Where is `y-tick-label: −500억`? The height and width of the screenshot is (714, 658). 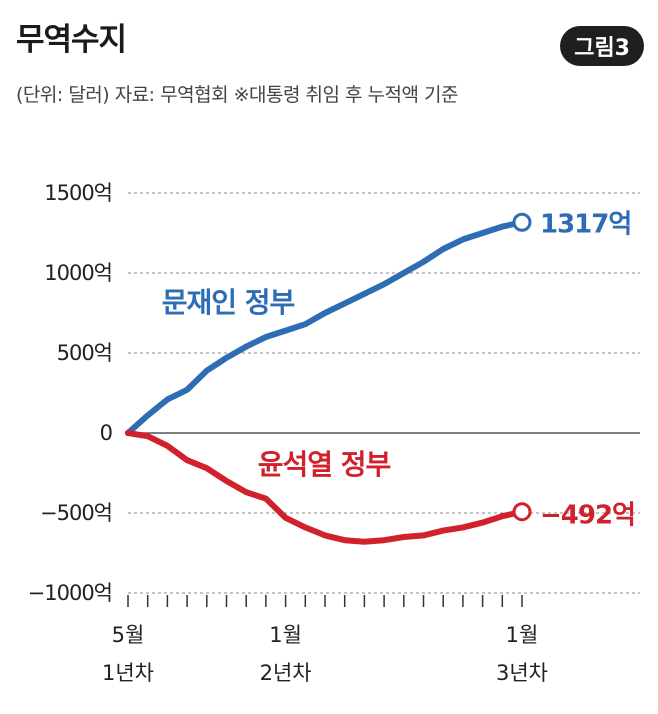
y-tick-label: −500억 is located at coordinates (76, 513).